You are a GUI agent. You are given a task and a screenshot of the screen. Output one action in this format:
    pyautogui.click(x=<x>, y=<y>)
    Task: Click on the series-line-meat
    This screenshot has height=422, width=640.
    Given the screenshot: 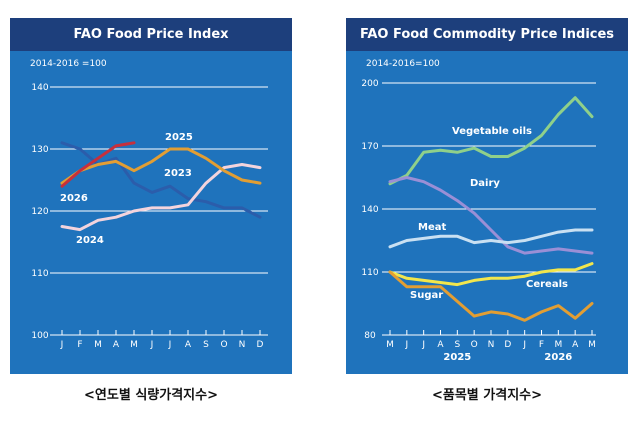 What is the action you would take?
    pyautogui.click(x=491, y=238)
    